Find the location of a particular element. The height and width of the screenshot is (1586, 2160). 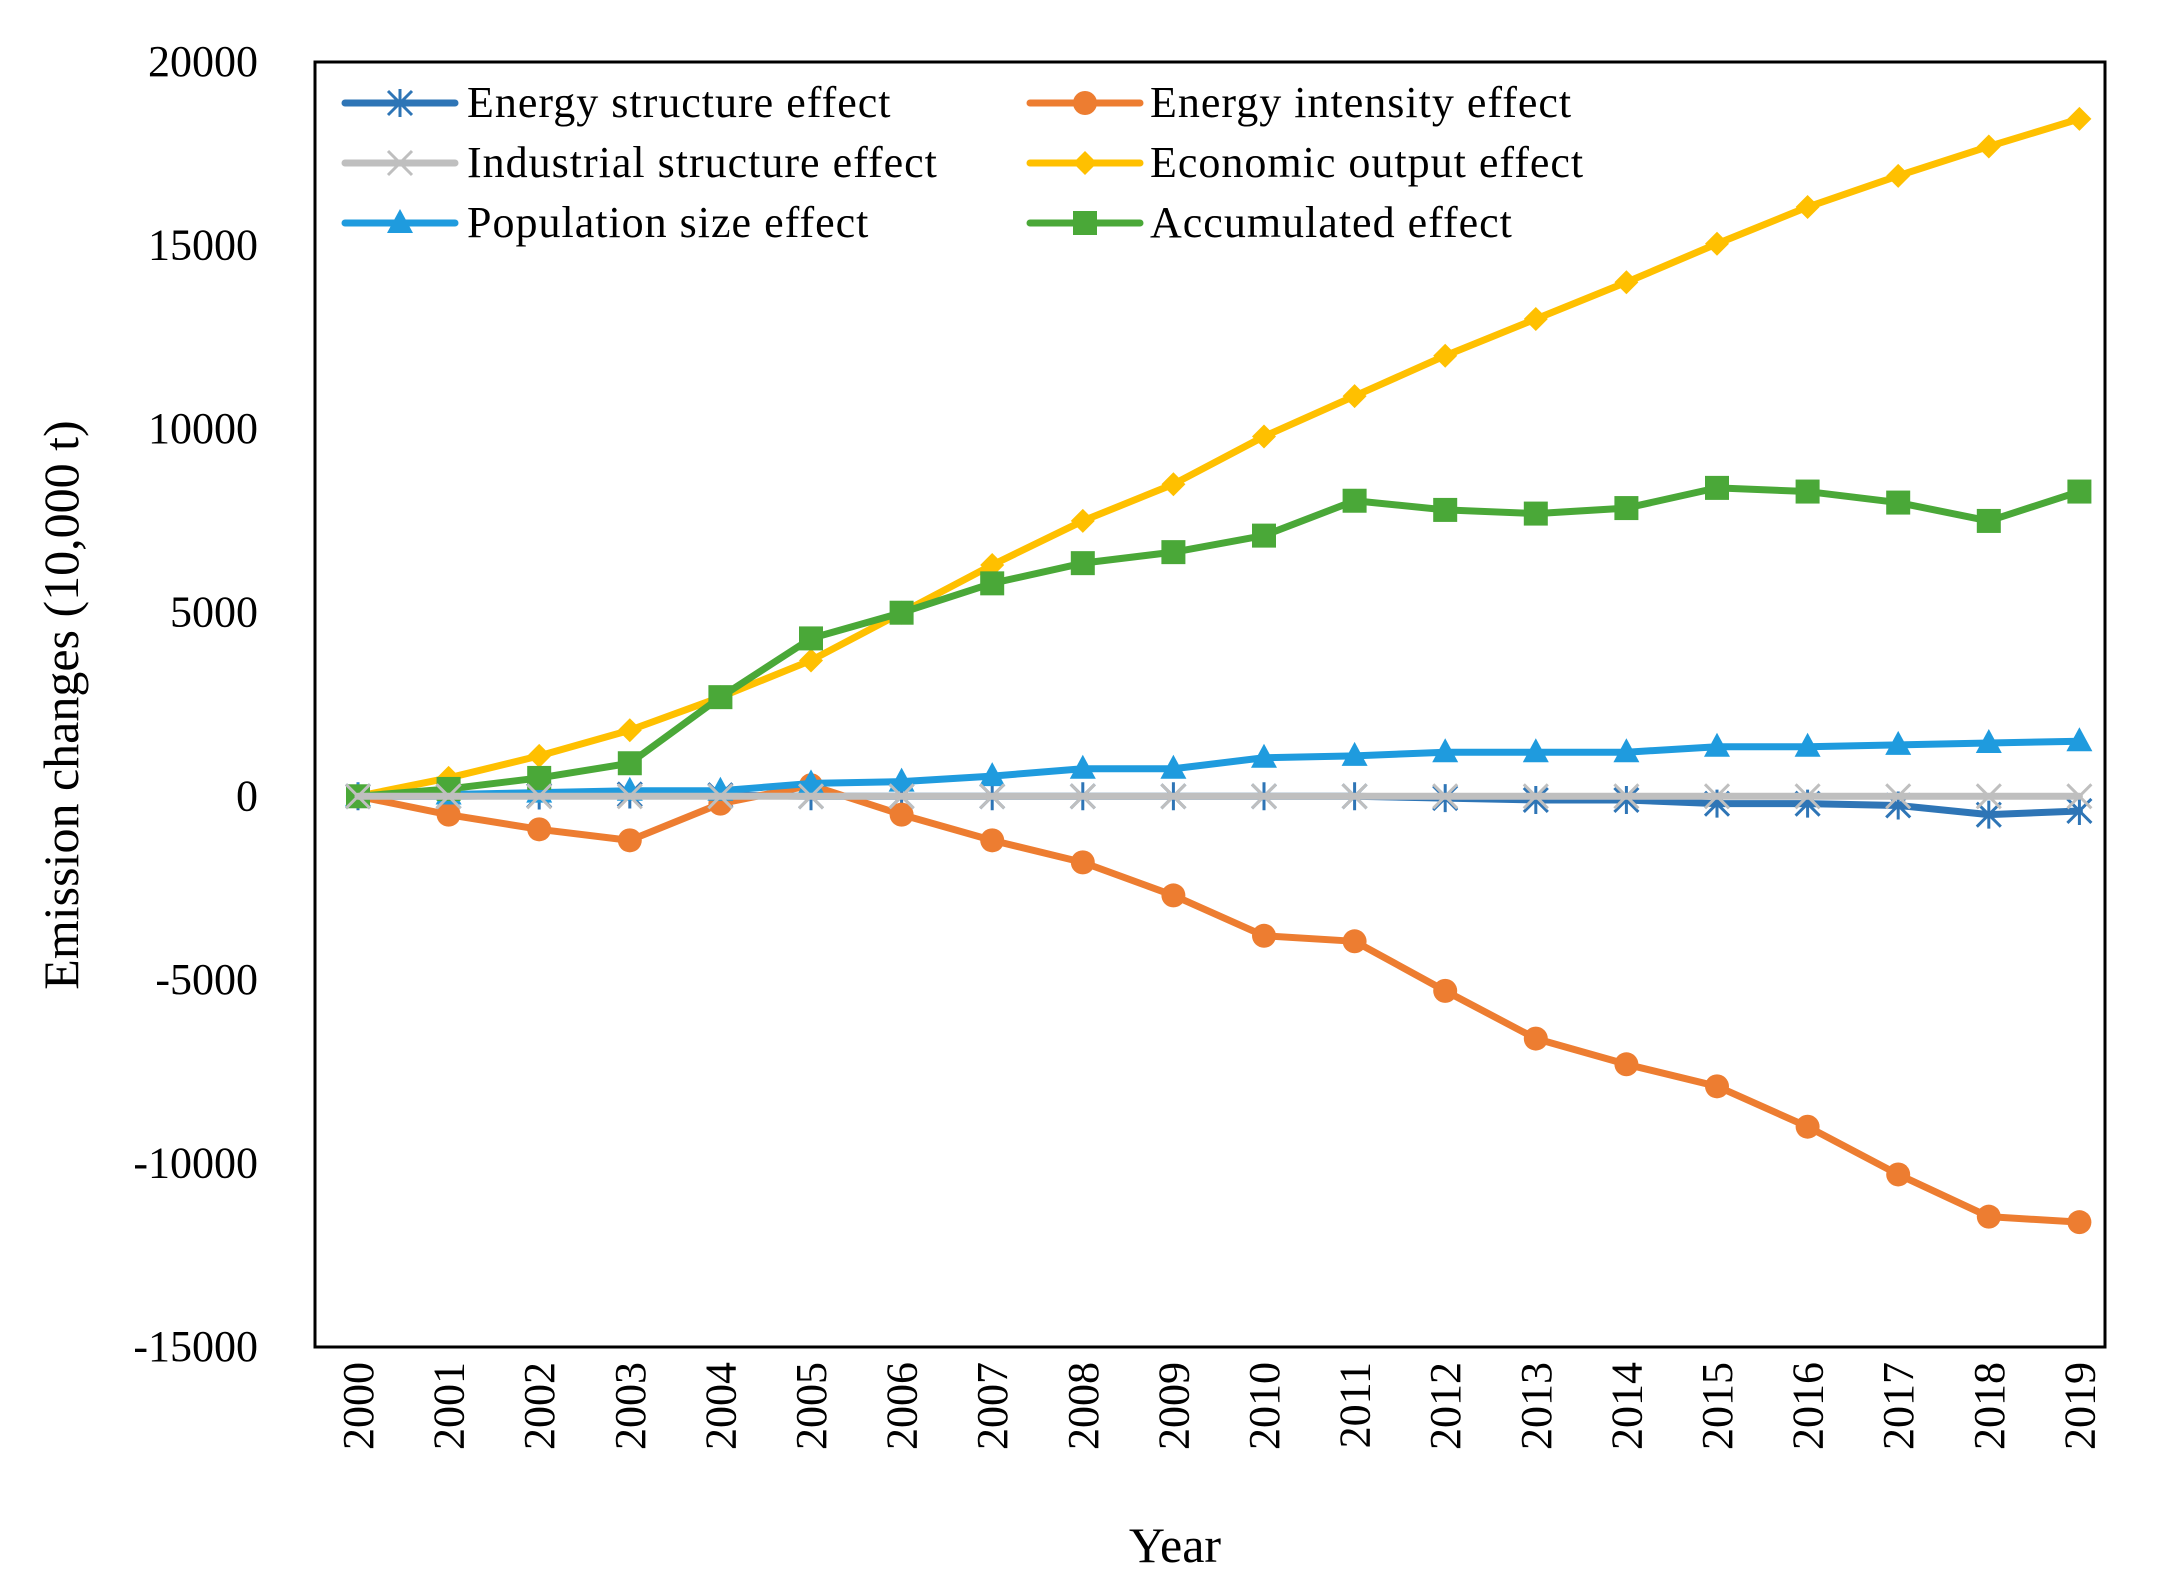

legend-item-economic-output-effect: Economic output effect is located at coordinates (1304, 162).